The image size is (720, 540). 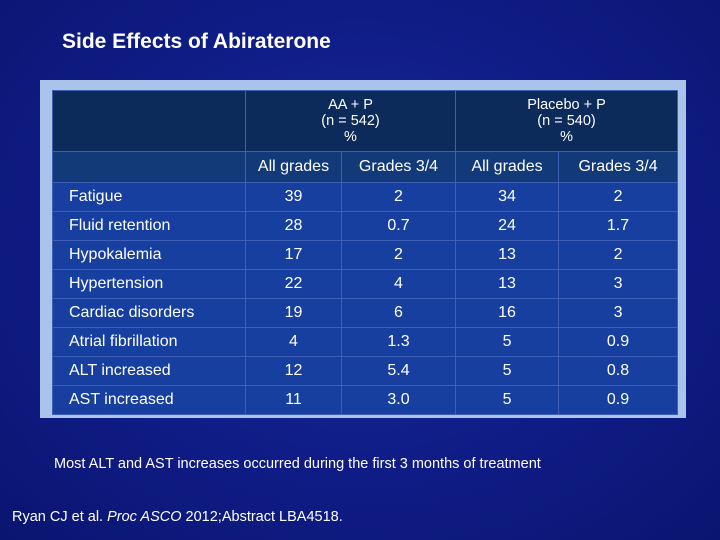 What do you see at coordinates (144, 517) in the screenshot?
I see `citation-journal: Proc ASCO` at bounding box center [144, 517].